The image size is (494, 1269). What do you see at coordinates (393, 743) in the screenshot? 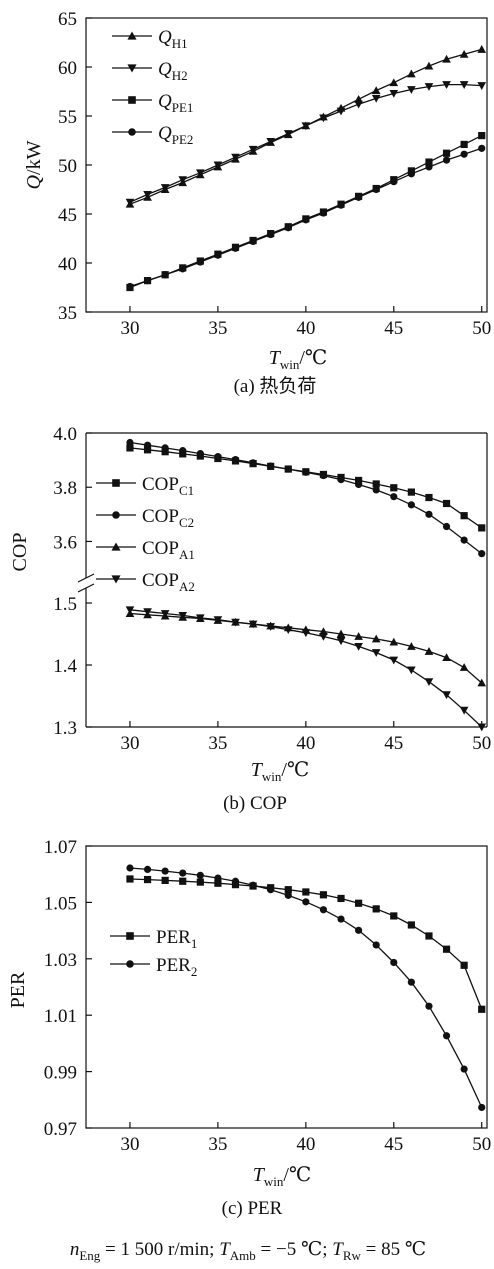
I see `panel-b-x-tick-label: 45` at bounding box center [393, 743].